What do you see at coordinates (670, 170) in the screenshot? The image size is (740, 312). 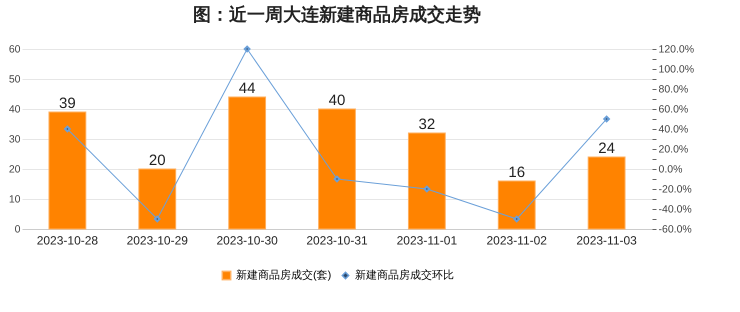 I see `y2-tick-label: 0.0%` at bounding box center [670, 170].